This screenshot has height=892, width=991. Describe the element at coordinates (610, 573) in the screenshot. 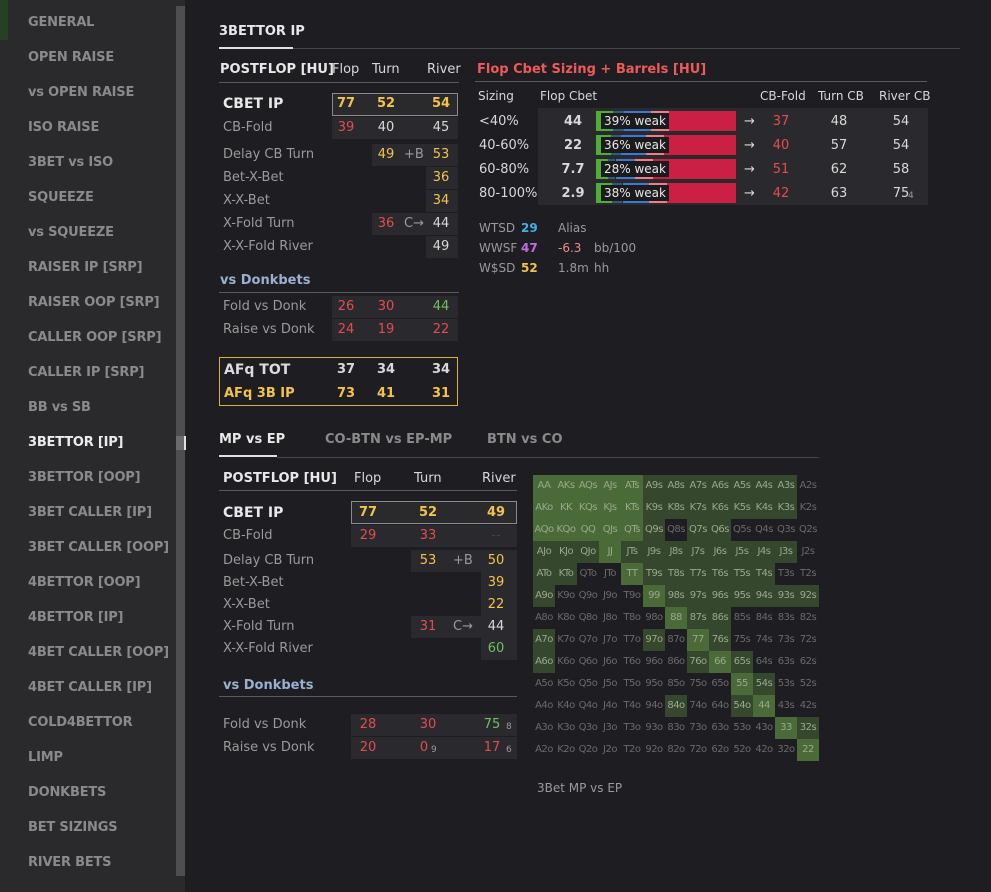

I see `range-cell-JTo: JTo` at that location.